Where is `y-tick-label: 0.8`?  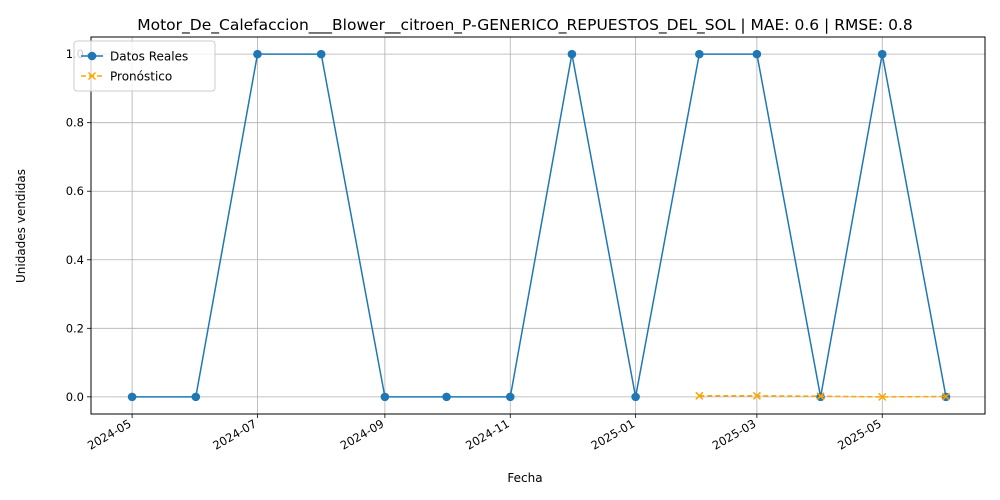
y-tick-label: 0.8 is located at coordinates (75, 123).